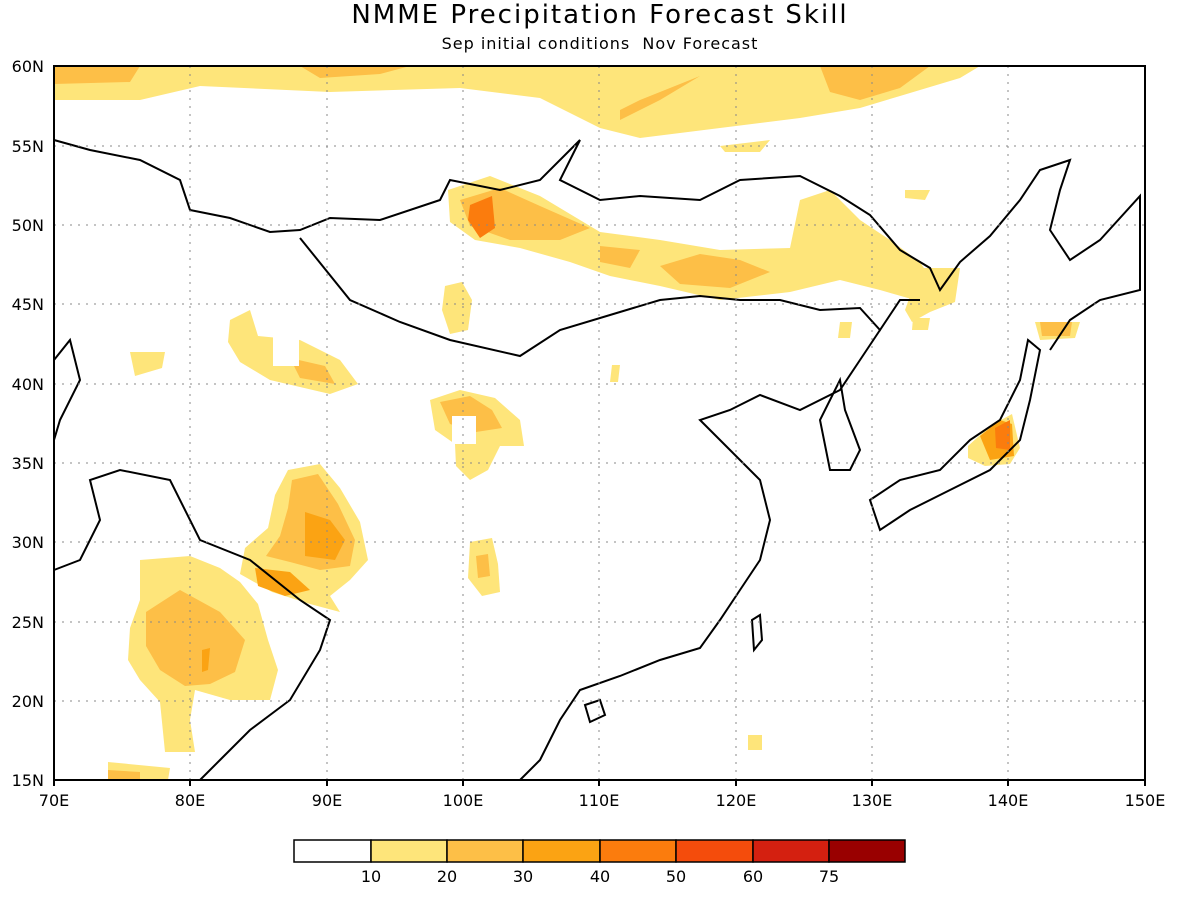 The width and height of the screenshot is (1200, 900). I want to click on lon-tick-label: 110E, so click(599, 800).